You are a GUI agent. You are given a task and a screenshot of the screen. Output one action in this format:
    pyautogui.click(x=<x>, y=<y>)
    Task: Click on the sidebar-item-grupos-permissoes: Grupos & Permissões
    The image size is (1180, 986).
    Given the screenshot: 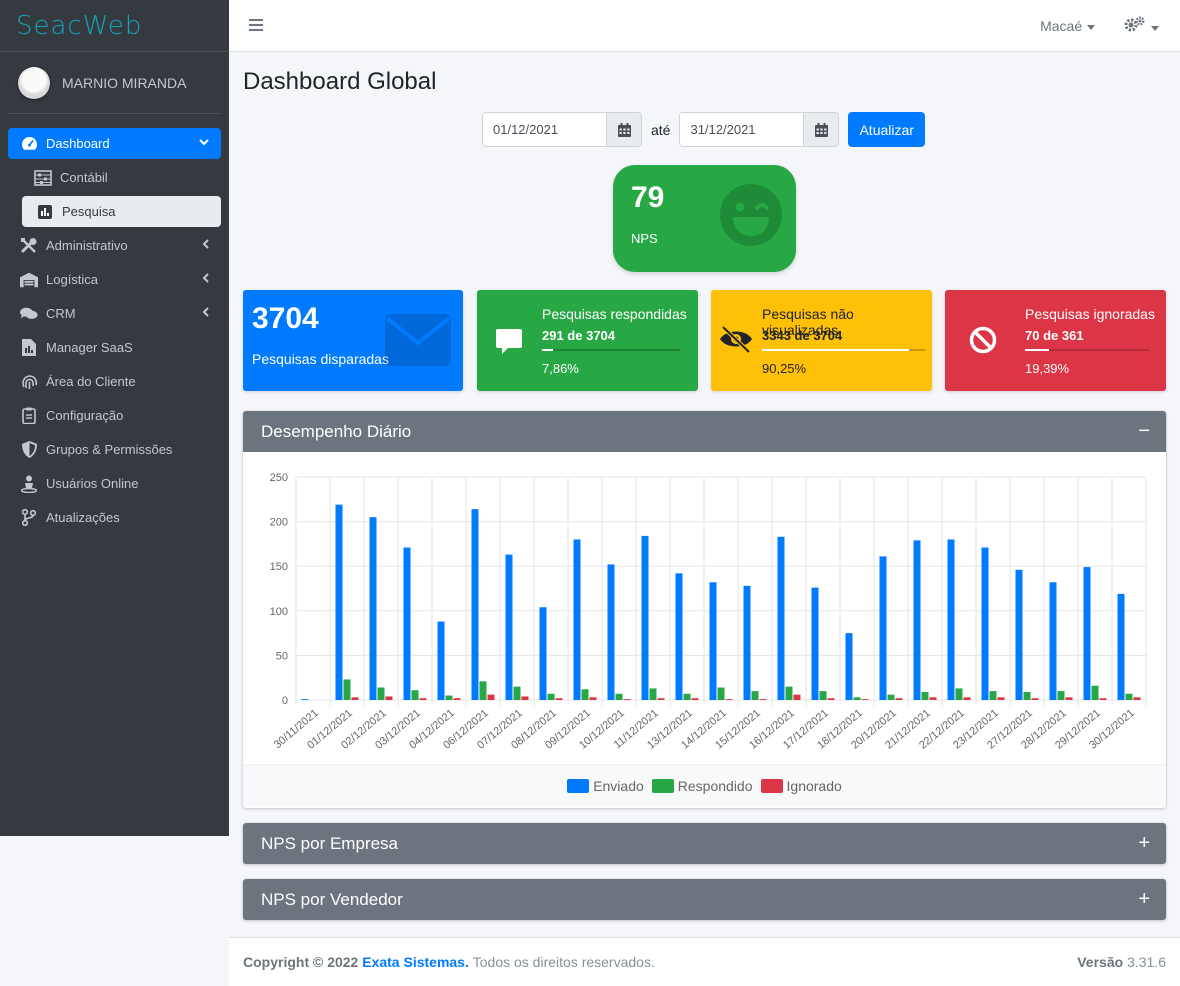 What is the action you would take?
    pyautogui.click(x=114, y=449)
    